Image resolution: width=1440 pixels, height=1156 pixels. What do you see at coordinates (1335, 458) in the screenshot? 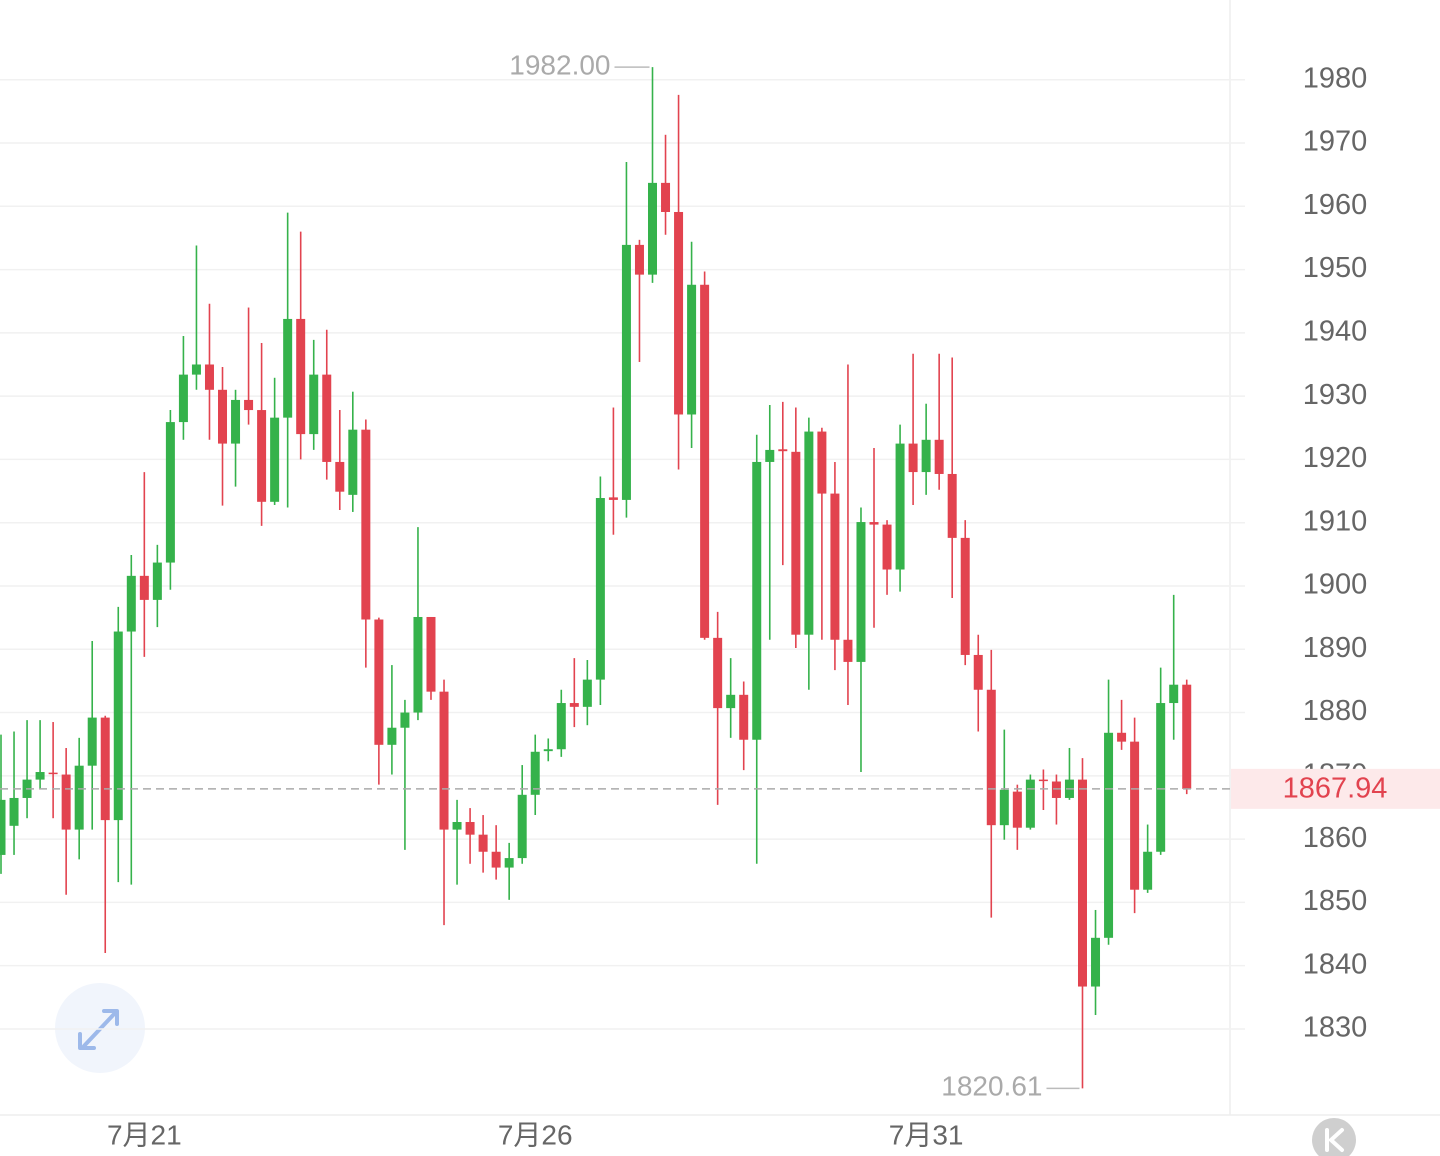
I see `y-tick-label: 1920` at bounding box center [1335, 458].